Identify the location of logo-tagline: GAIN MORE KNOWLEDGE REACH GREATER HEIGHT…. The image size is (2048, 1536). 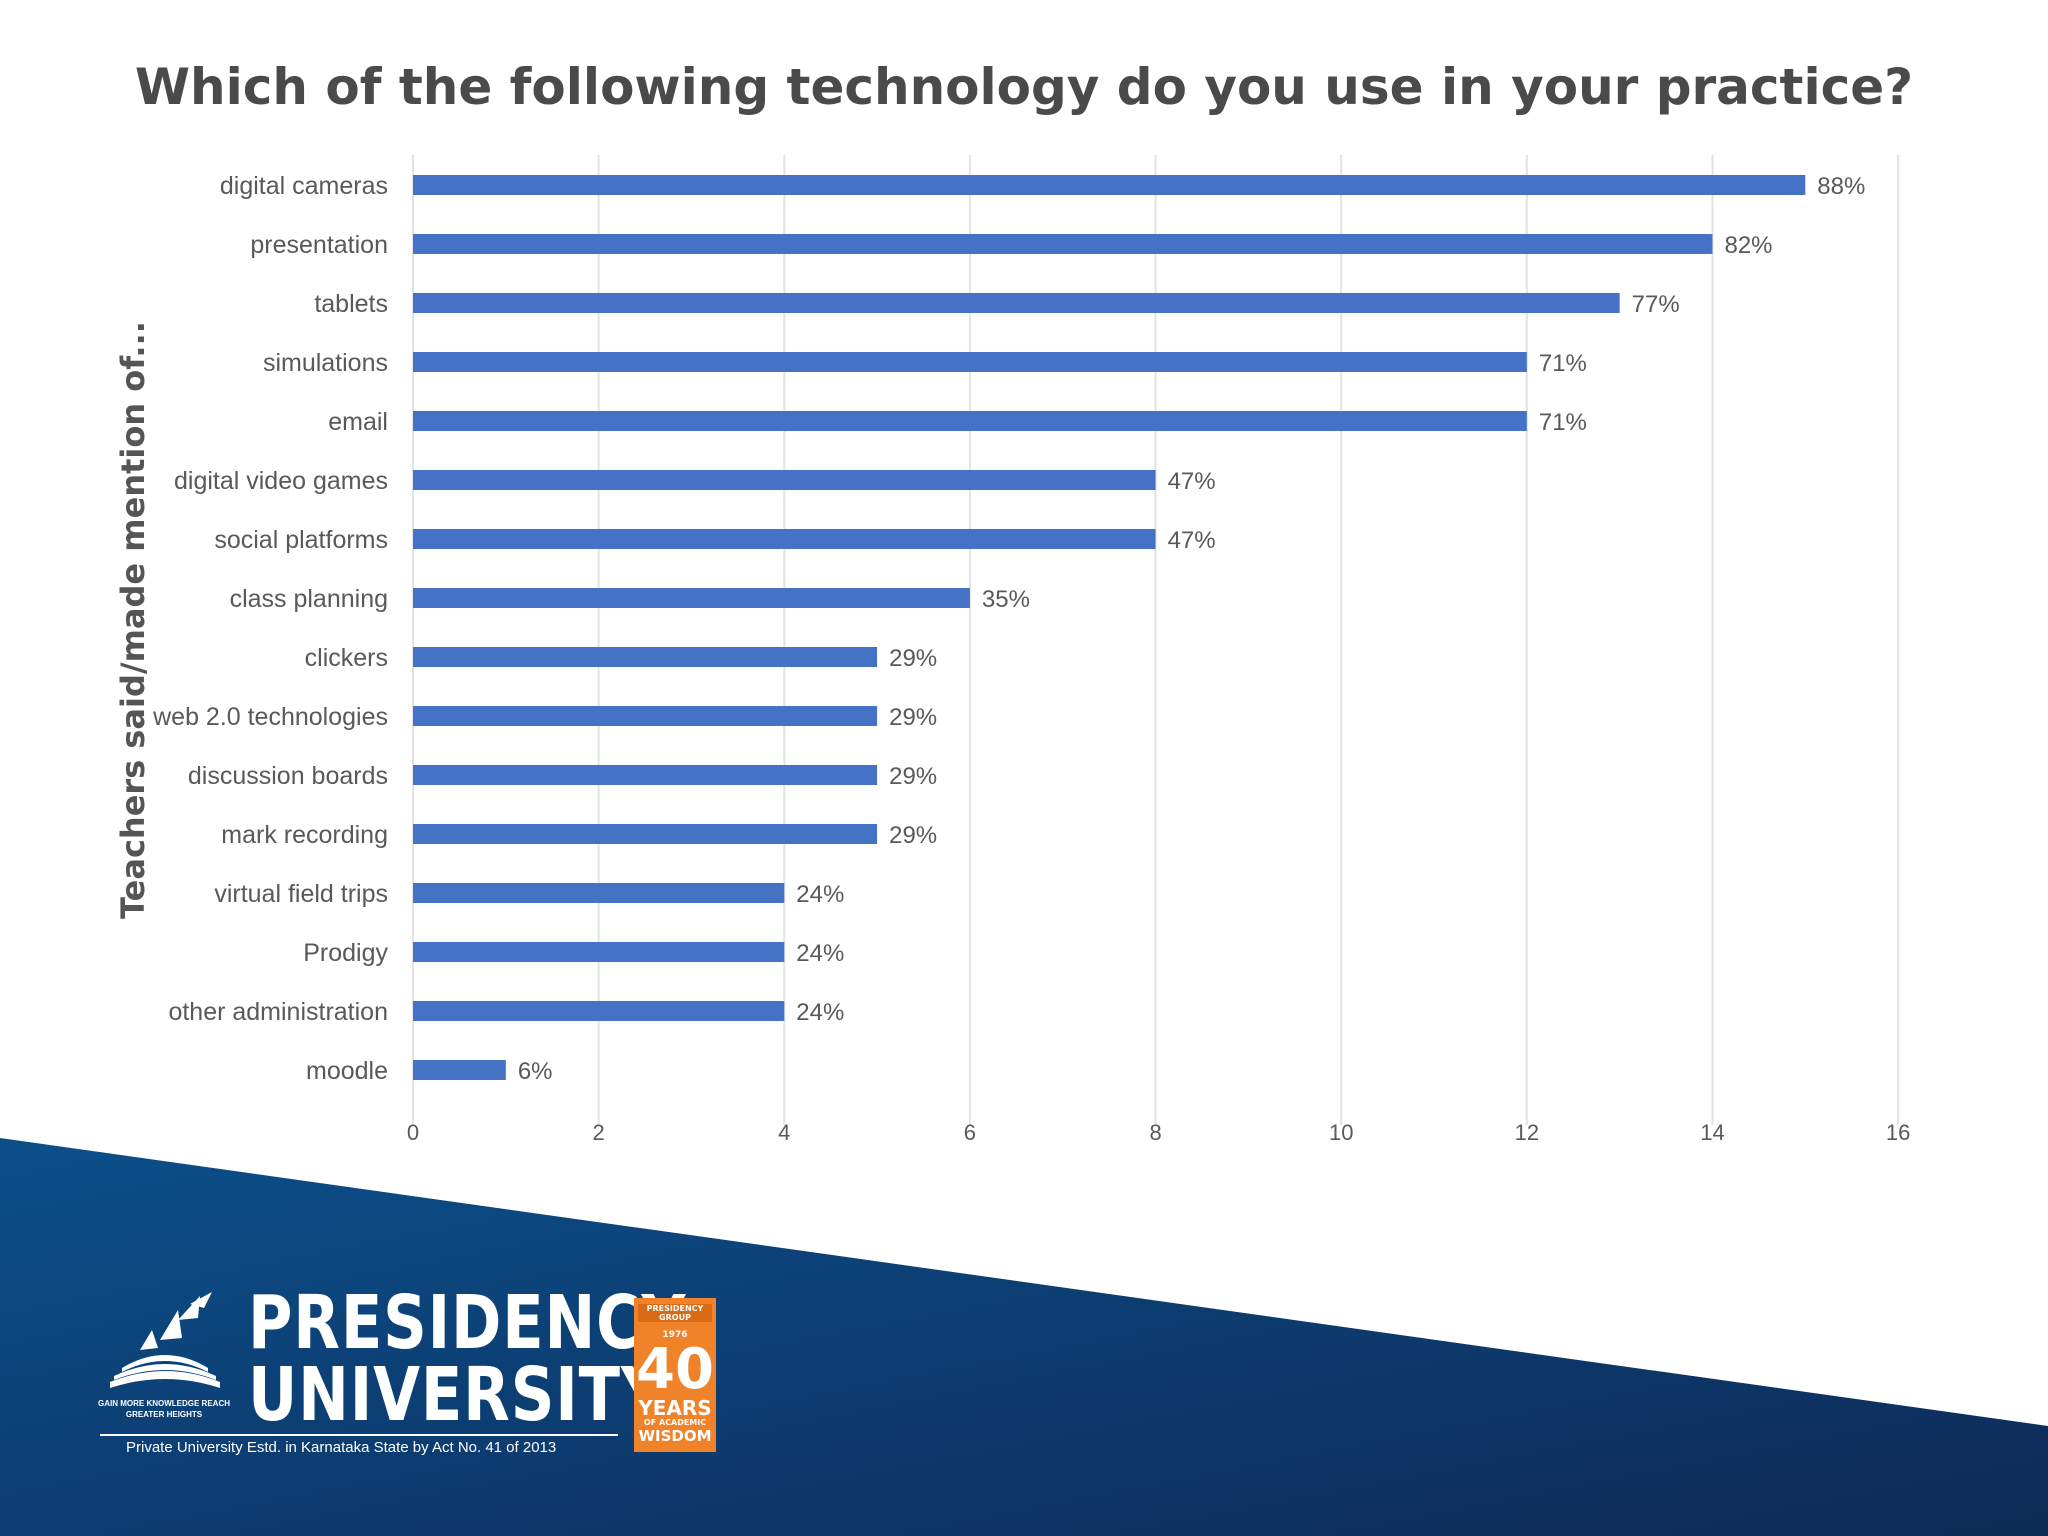
(164, 1409).